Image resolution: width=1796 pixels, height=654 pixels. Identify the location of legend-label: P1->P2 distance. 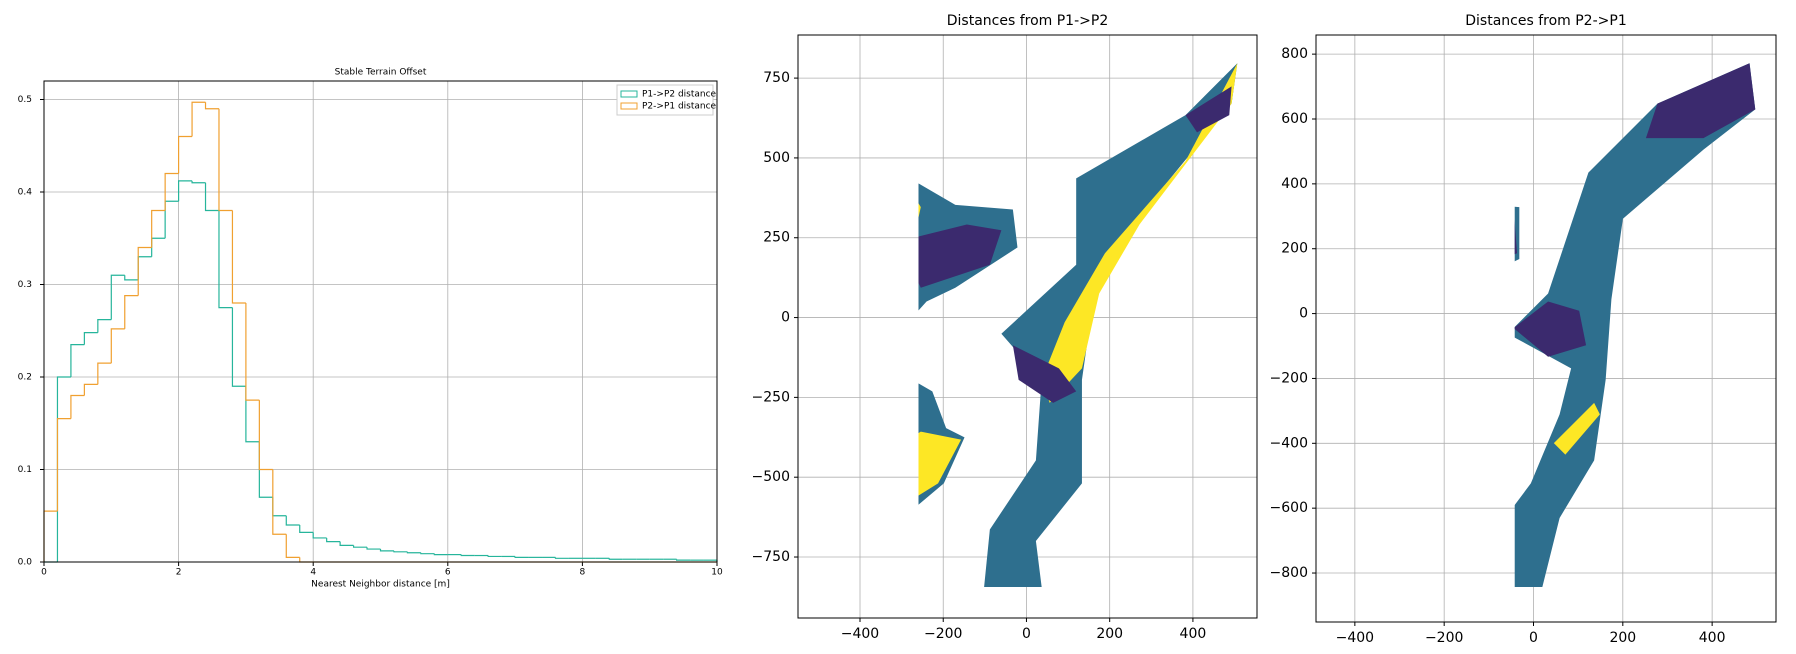
(679, 95).